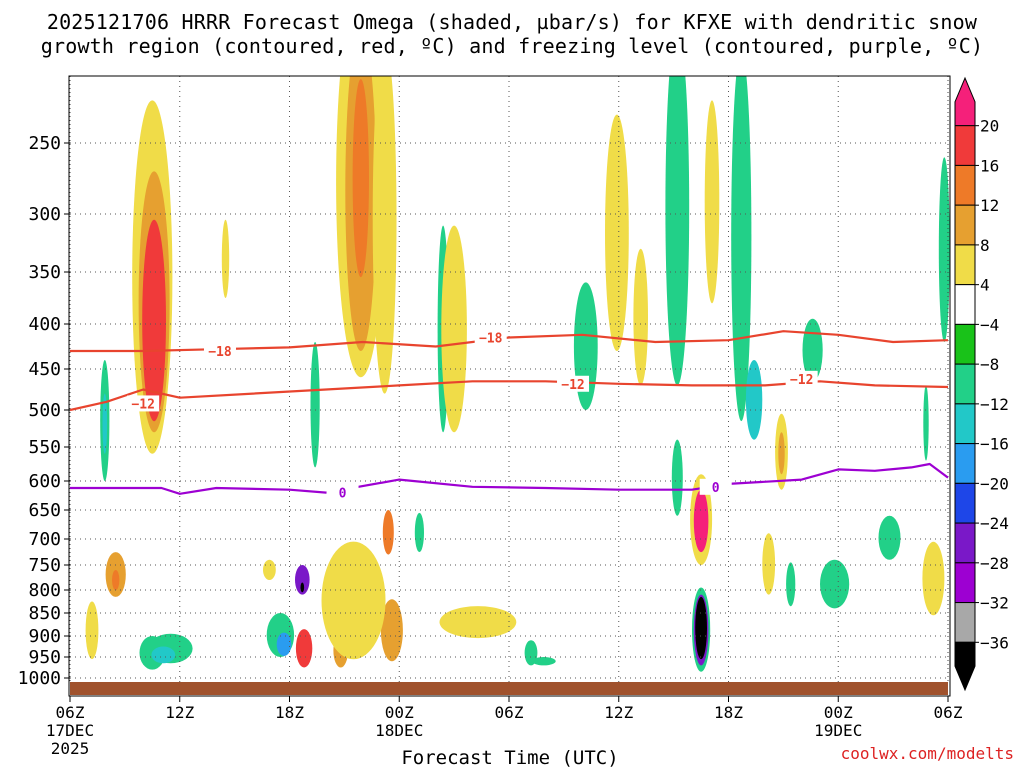 Image resolution: width=1024 pixels, height=768 pixels. Describe the element at coordinates (44, 590) in the screenshot. I see `y-tick-label-800: 800` at that location.